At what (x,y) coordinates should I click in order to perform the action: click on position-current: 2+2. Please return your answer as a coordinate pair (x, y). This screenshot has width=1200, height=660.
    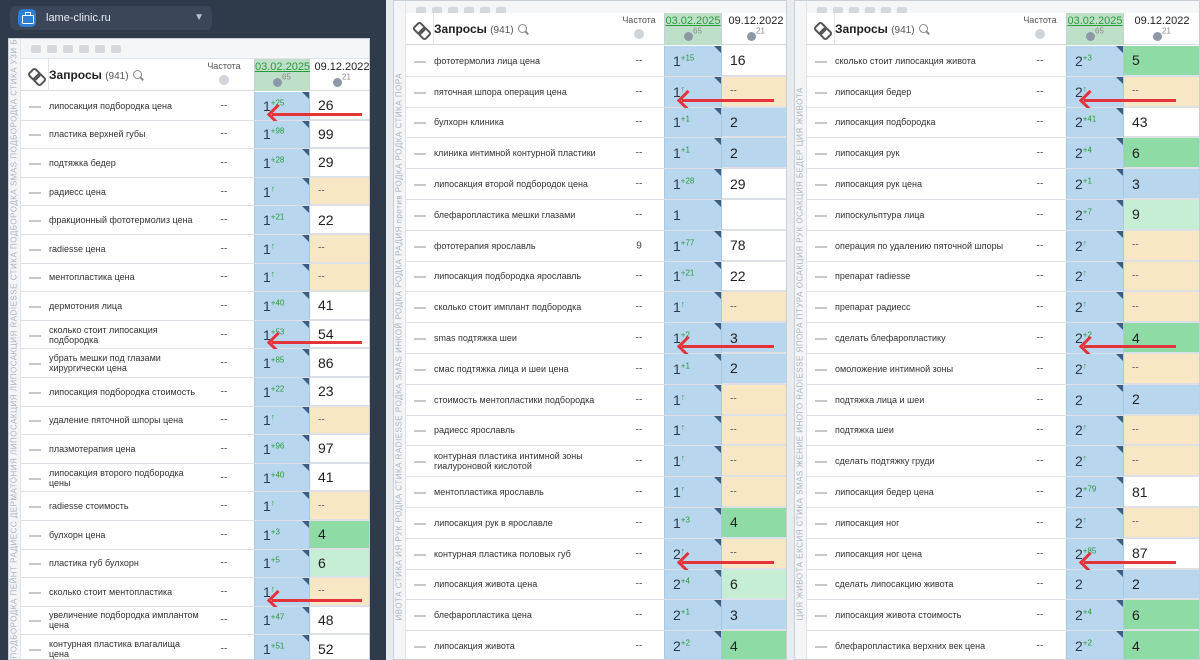
    Looking at the image, I should click on (1095, 338).